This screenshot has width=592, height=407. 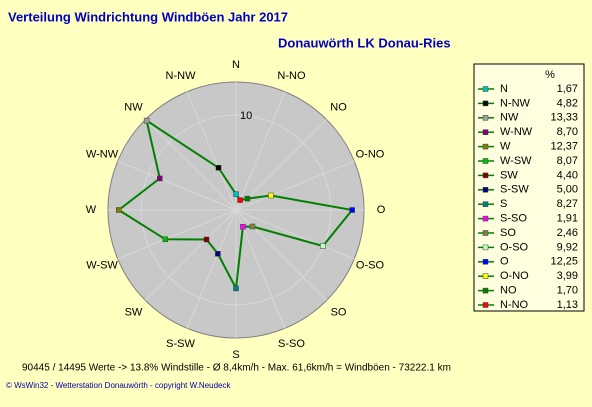 I want to click on legend-label: W, so click(x=505, y=147).